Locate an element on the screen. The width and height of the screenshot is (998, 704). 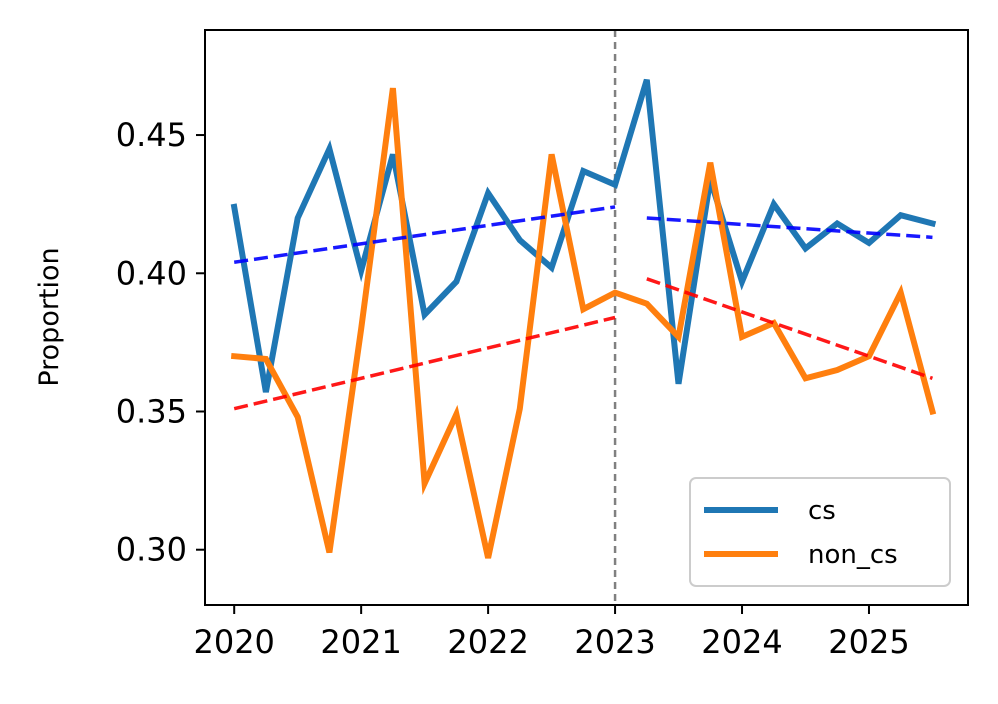
x-tick-label: 2022 is located at coordinates (487, 642).